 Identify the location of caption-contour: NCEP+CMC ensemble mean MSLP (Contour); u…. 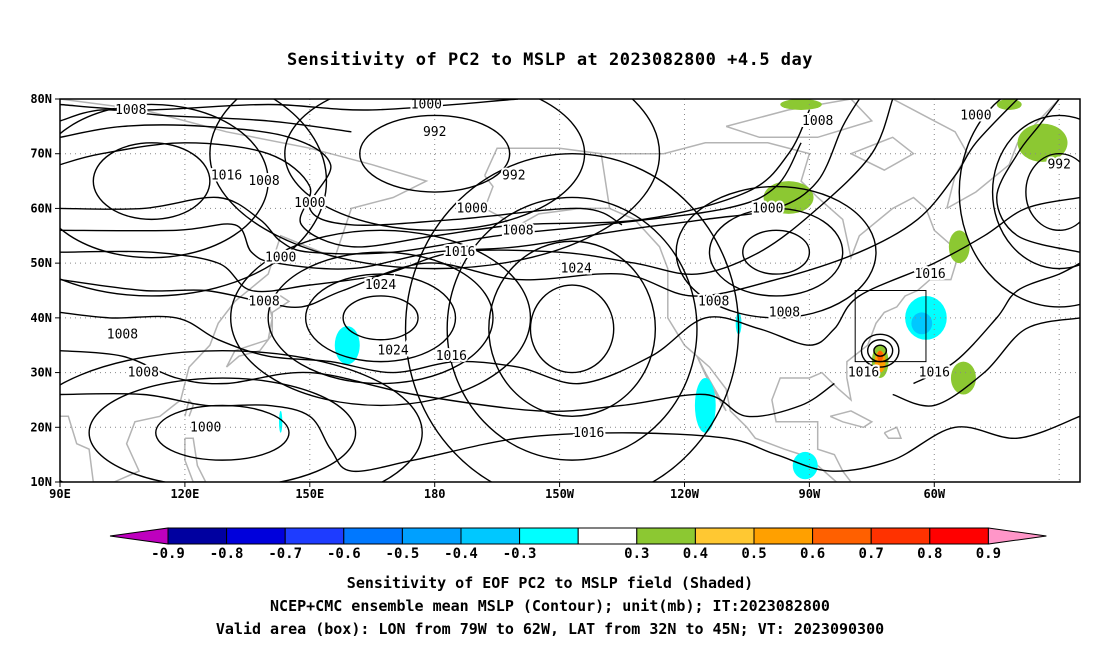
(550, 606).